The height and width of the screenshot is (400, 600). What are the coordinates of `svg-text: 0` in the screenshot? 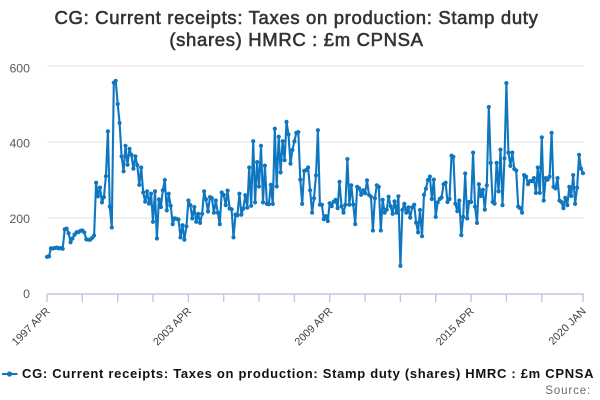 It's located at (26, 294).